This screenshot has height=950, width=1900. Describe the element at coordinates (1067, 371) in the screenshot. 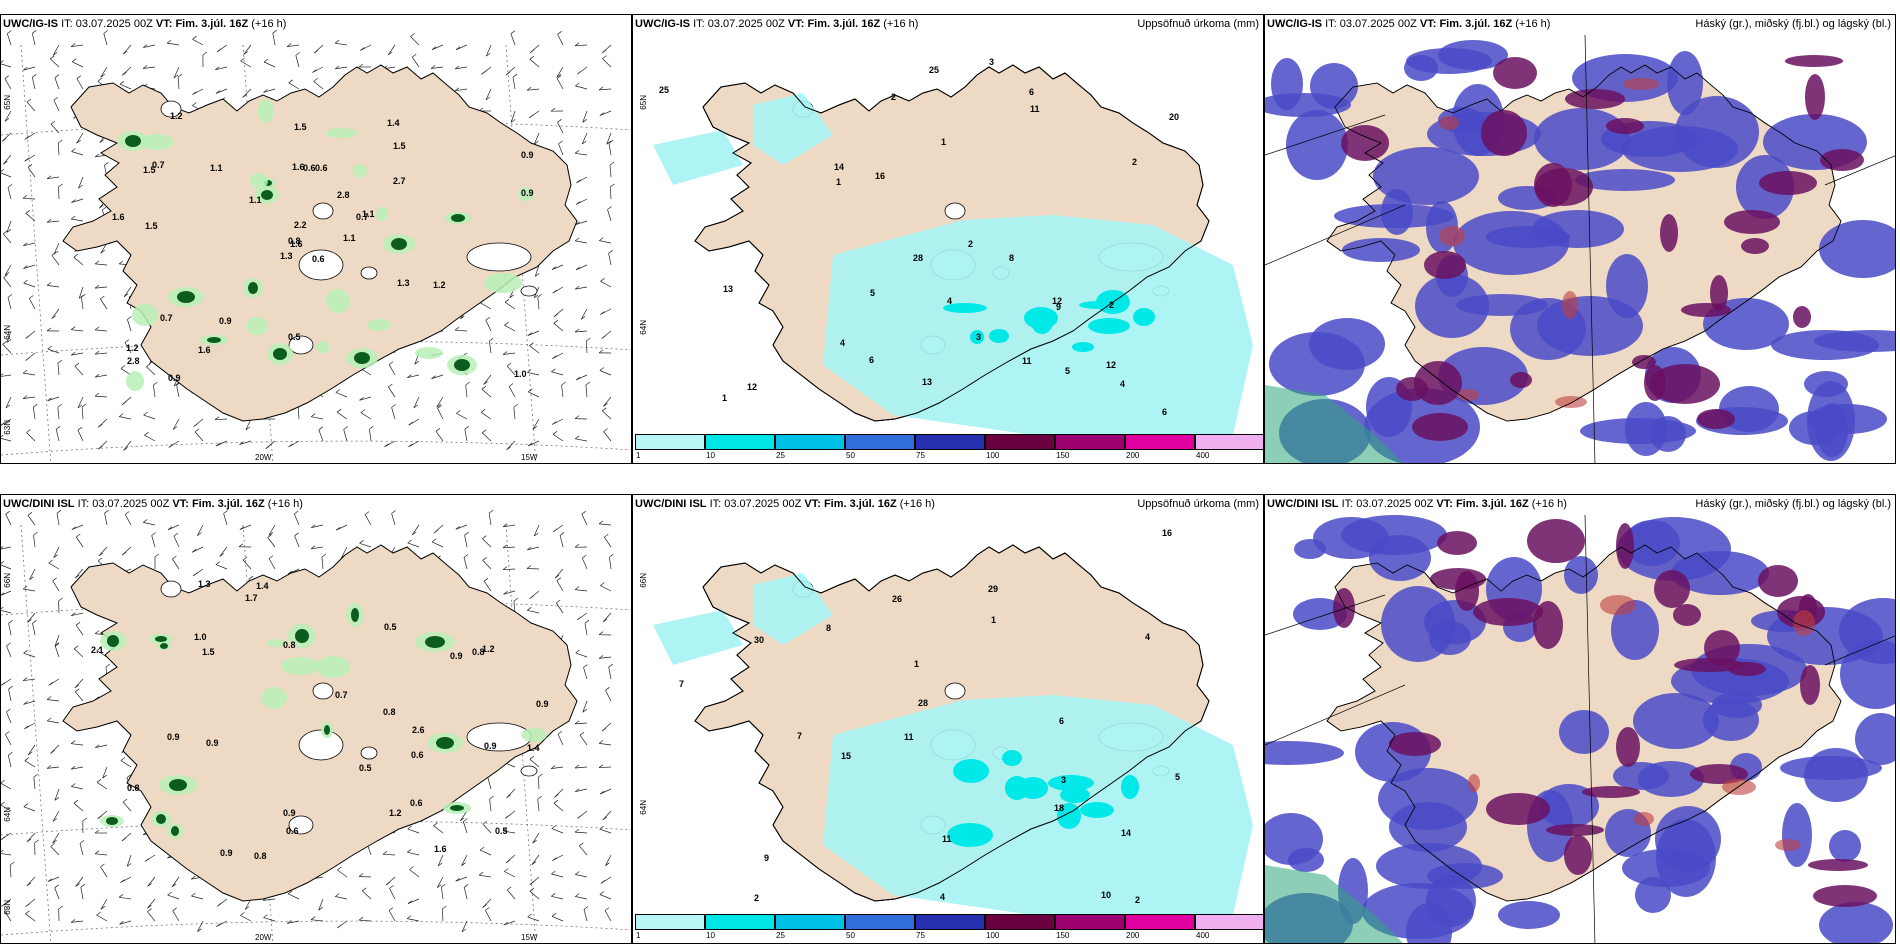

I see `point-value: 5` at that location.